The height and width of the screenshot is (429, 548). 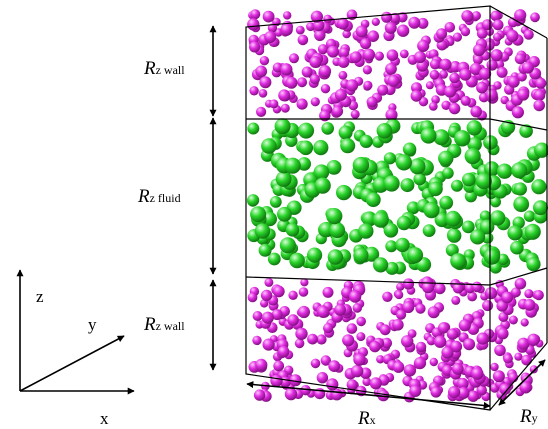 What do you see at coordinates (522, 382) in the screenshot?
I see `ry-arrow` at bounding box center [522, 382].